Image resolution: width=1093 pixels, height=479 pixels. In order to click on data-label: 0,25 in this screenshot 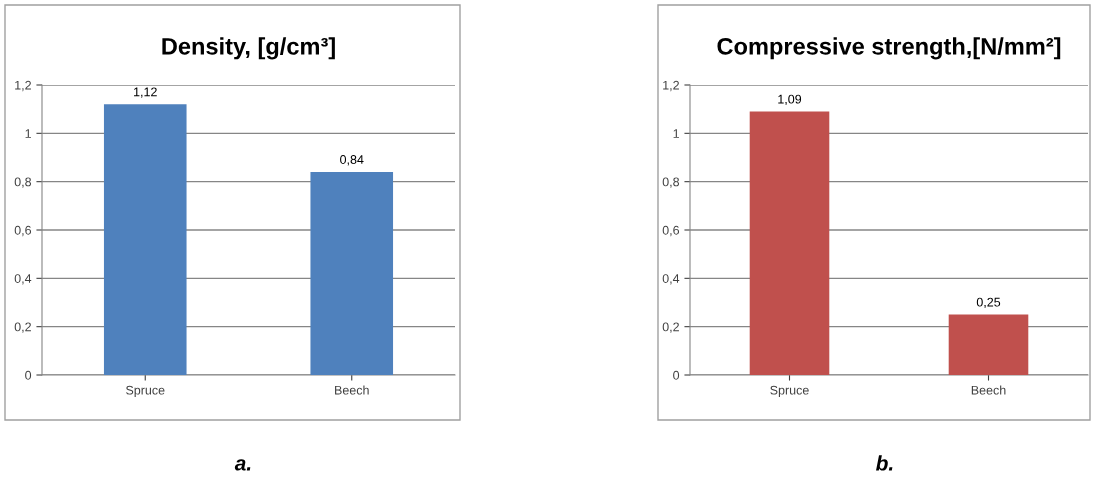, I will do `click(988, 303)`.